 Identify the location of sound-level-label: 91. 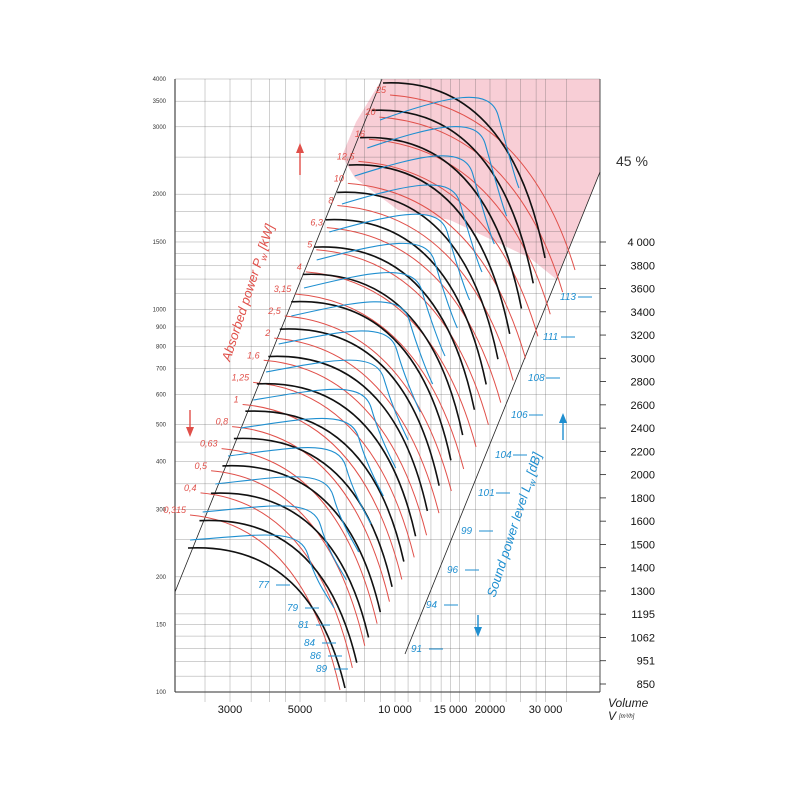
(416, 649).